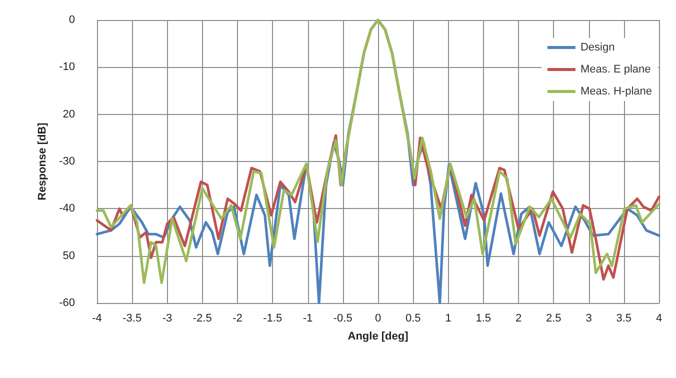 The height and width of the screenshot is (378, 676). Describe the element at coordinates (659, 318) in the screenshot. I see `x-tick-label: 4` at that location.